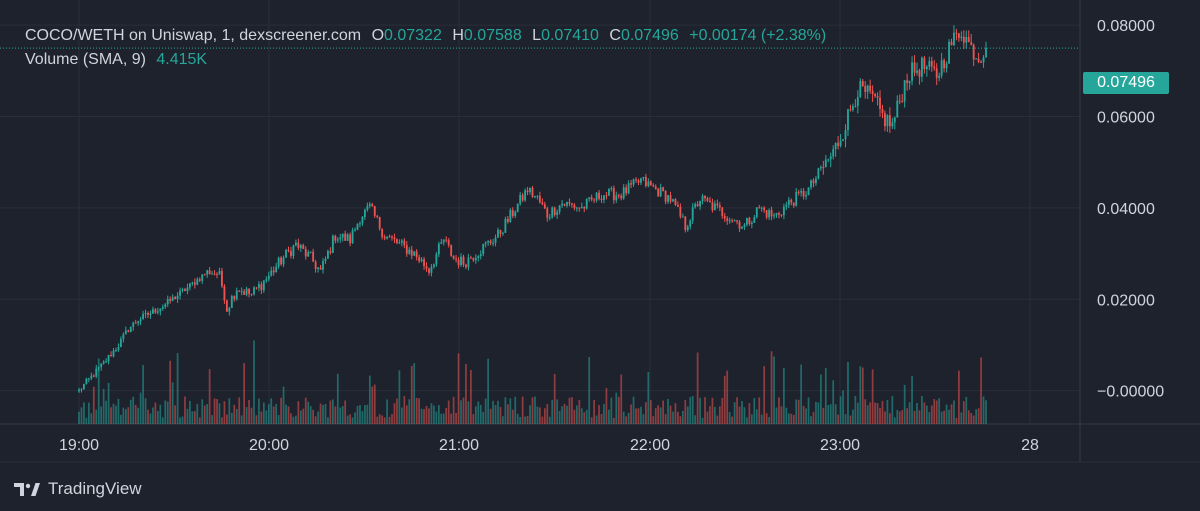 This screenshot has width=1200, height=511. Describe the element at coordinates (532, 382) in the screenshot. I see `volume-bars` at that location.